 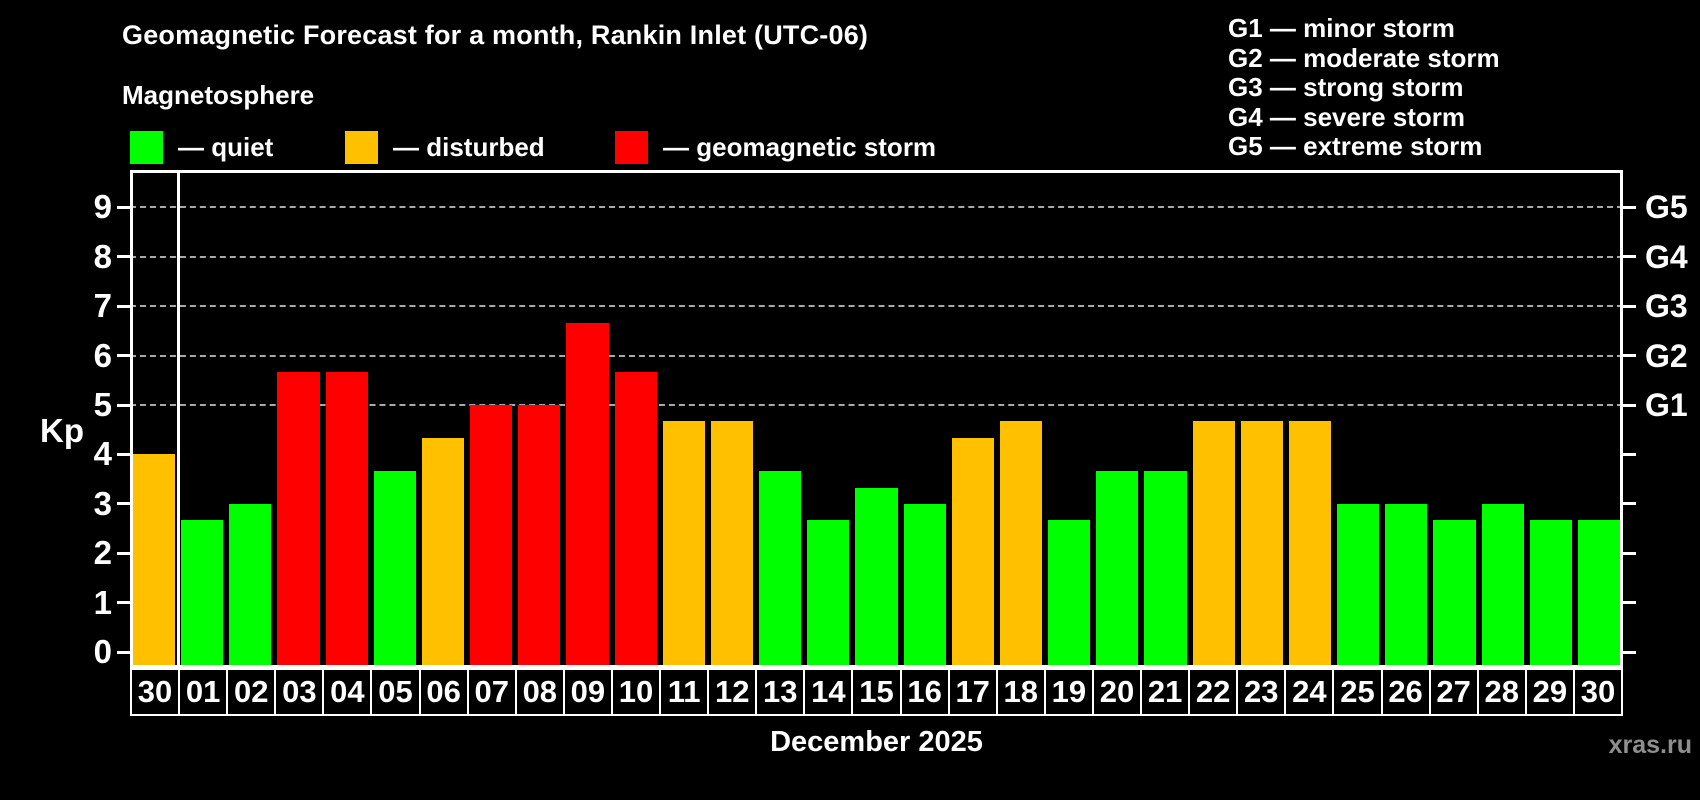 What do you see at coordinates (1165, 692) in the screenshot?
I see `x-axis-day-label: 21` at bounding box center [1165, 692].